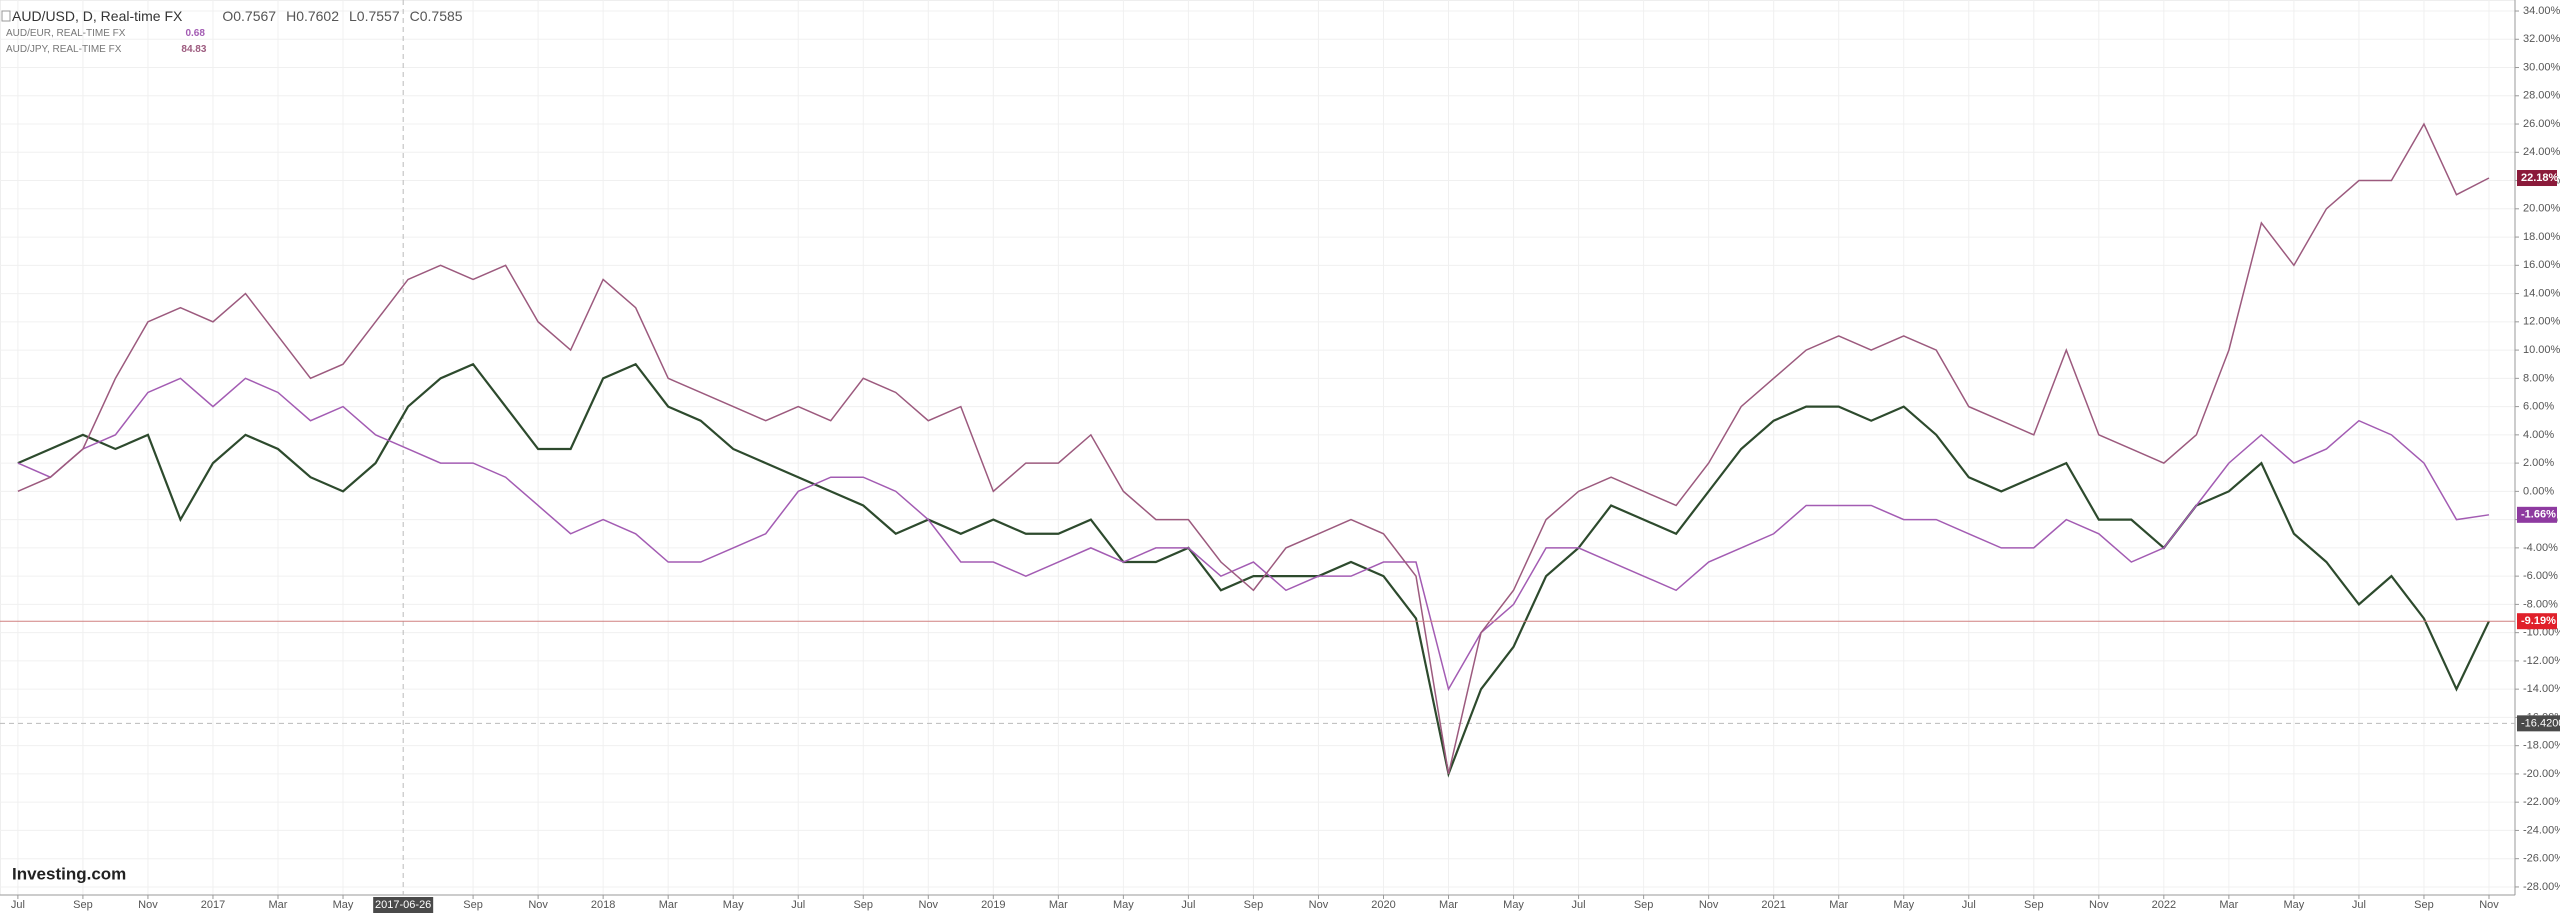  I want to click on y-tick-label: -20.00%, so click(2541, 774).